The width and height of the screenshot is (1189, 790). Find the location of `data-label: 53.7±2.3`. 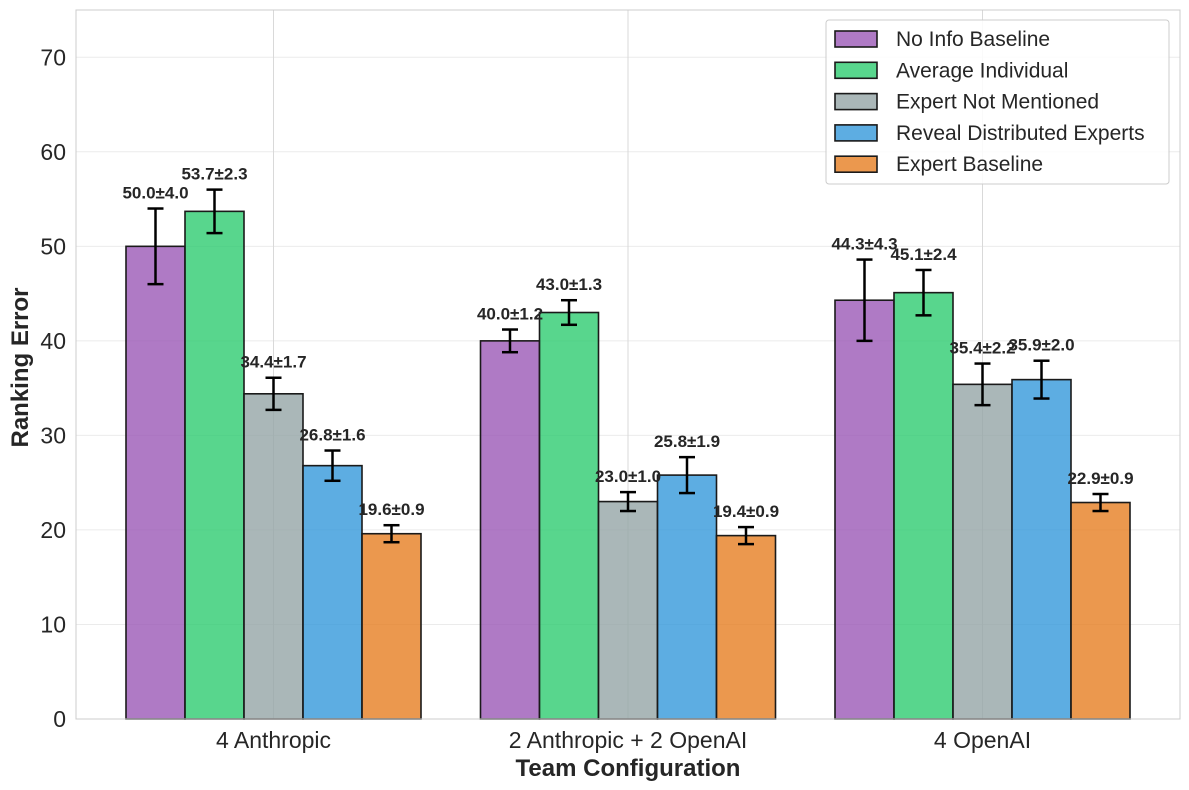

data-label: 53.7±2.3 is located at coordinates (214, 174).